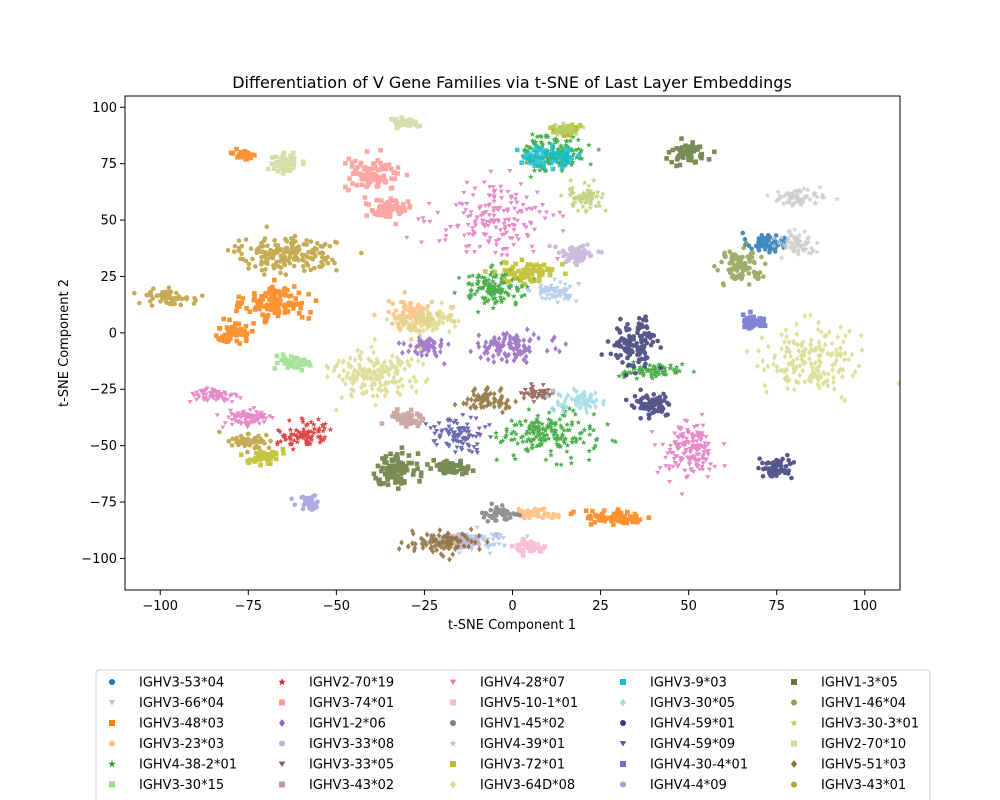 This screenshot has height=800, width=1000. I want to click on y-tick-label: 75, so click(108, 164).